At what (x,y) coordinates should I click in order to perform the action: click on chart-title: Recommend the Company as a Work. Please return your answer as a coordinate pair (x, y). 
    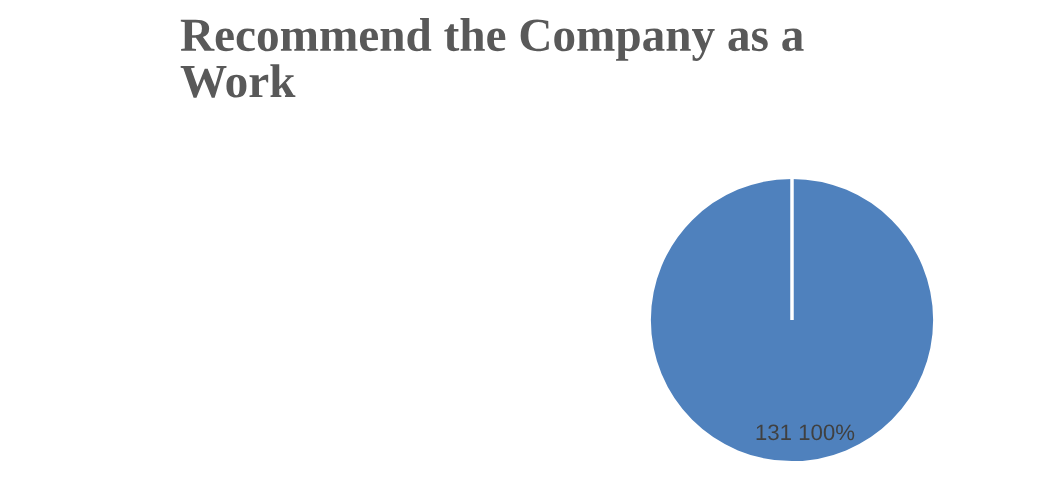
    Looking at the image, I should click on (492, 58).